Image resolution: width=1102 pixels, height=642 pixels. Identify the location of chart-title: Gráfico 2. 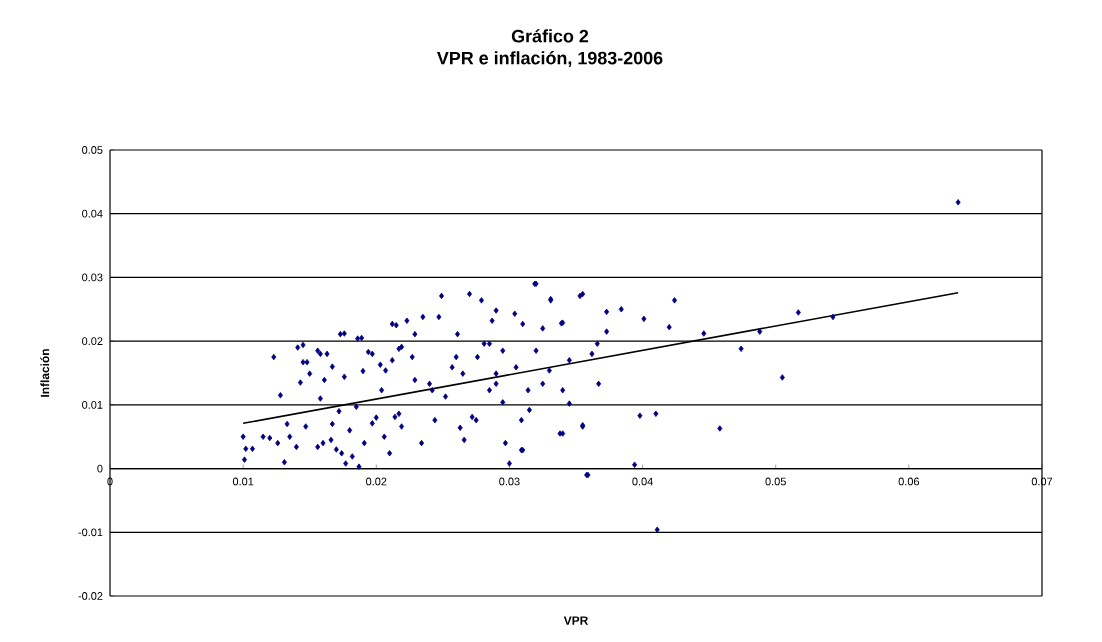
(550, 36).